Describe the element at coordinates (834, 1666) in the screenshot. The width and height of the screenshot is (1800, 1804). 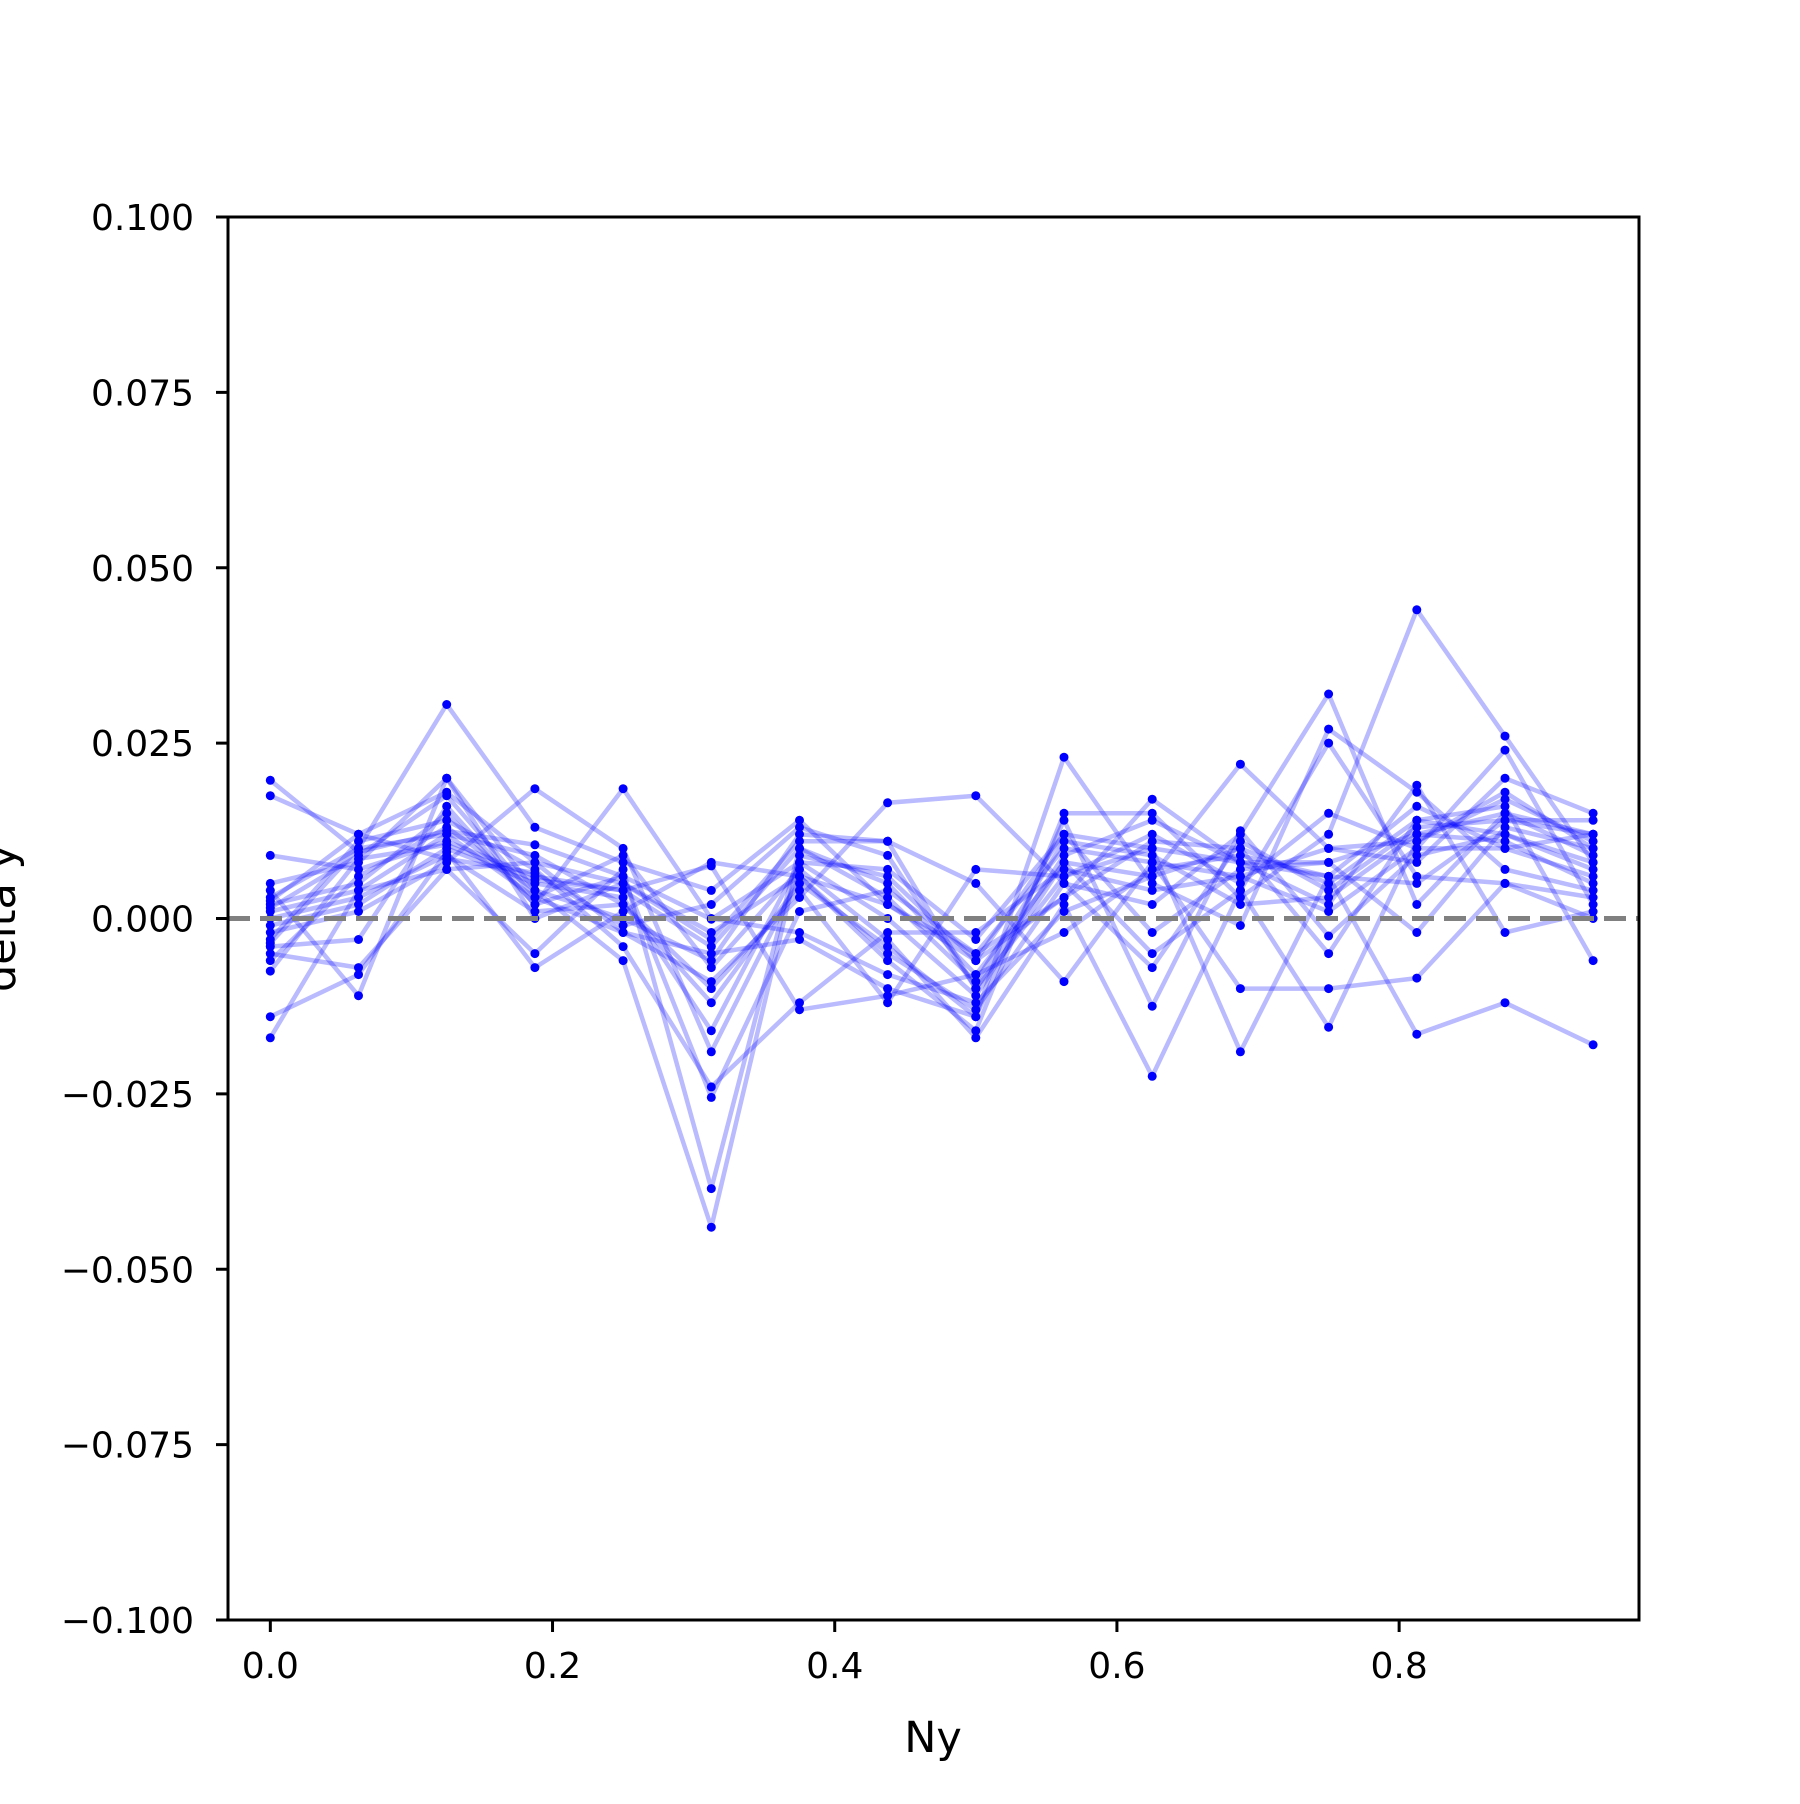
I see `x-tick-label: 0.4` at that location.